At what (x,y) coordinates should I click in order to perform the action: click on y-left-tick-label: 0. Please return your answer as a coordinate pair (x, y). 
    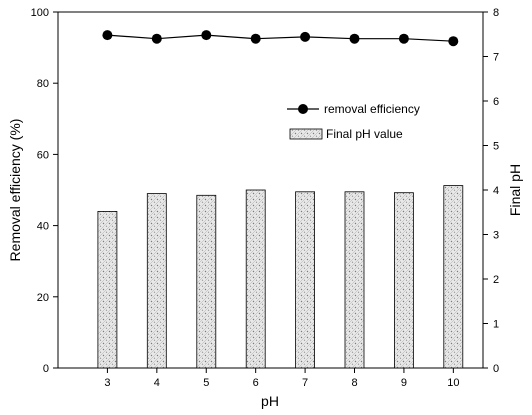
    Looking at the image, I should click on (46, 369).